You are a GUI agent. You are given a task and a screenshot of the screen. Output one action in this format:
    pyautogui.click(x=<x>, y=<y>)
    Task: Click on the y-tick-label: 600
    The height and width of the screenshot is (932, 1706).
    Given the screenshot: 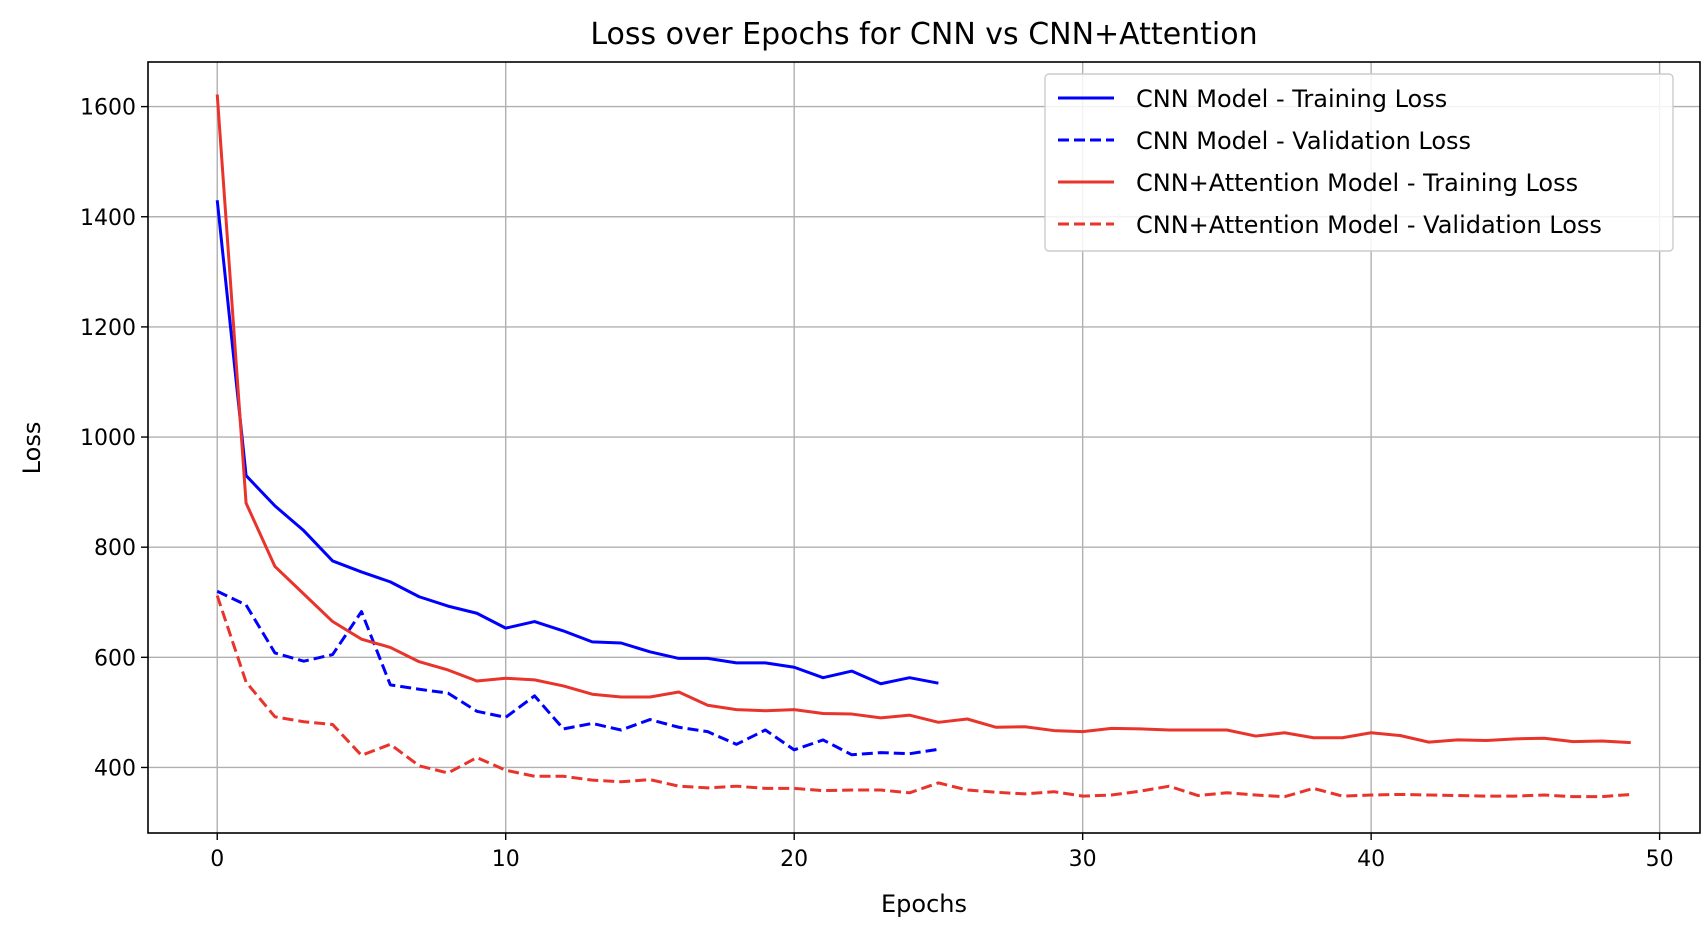 What is the action you would take?
    pyautogui.click(x=115, y=658)
    